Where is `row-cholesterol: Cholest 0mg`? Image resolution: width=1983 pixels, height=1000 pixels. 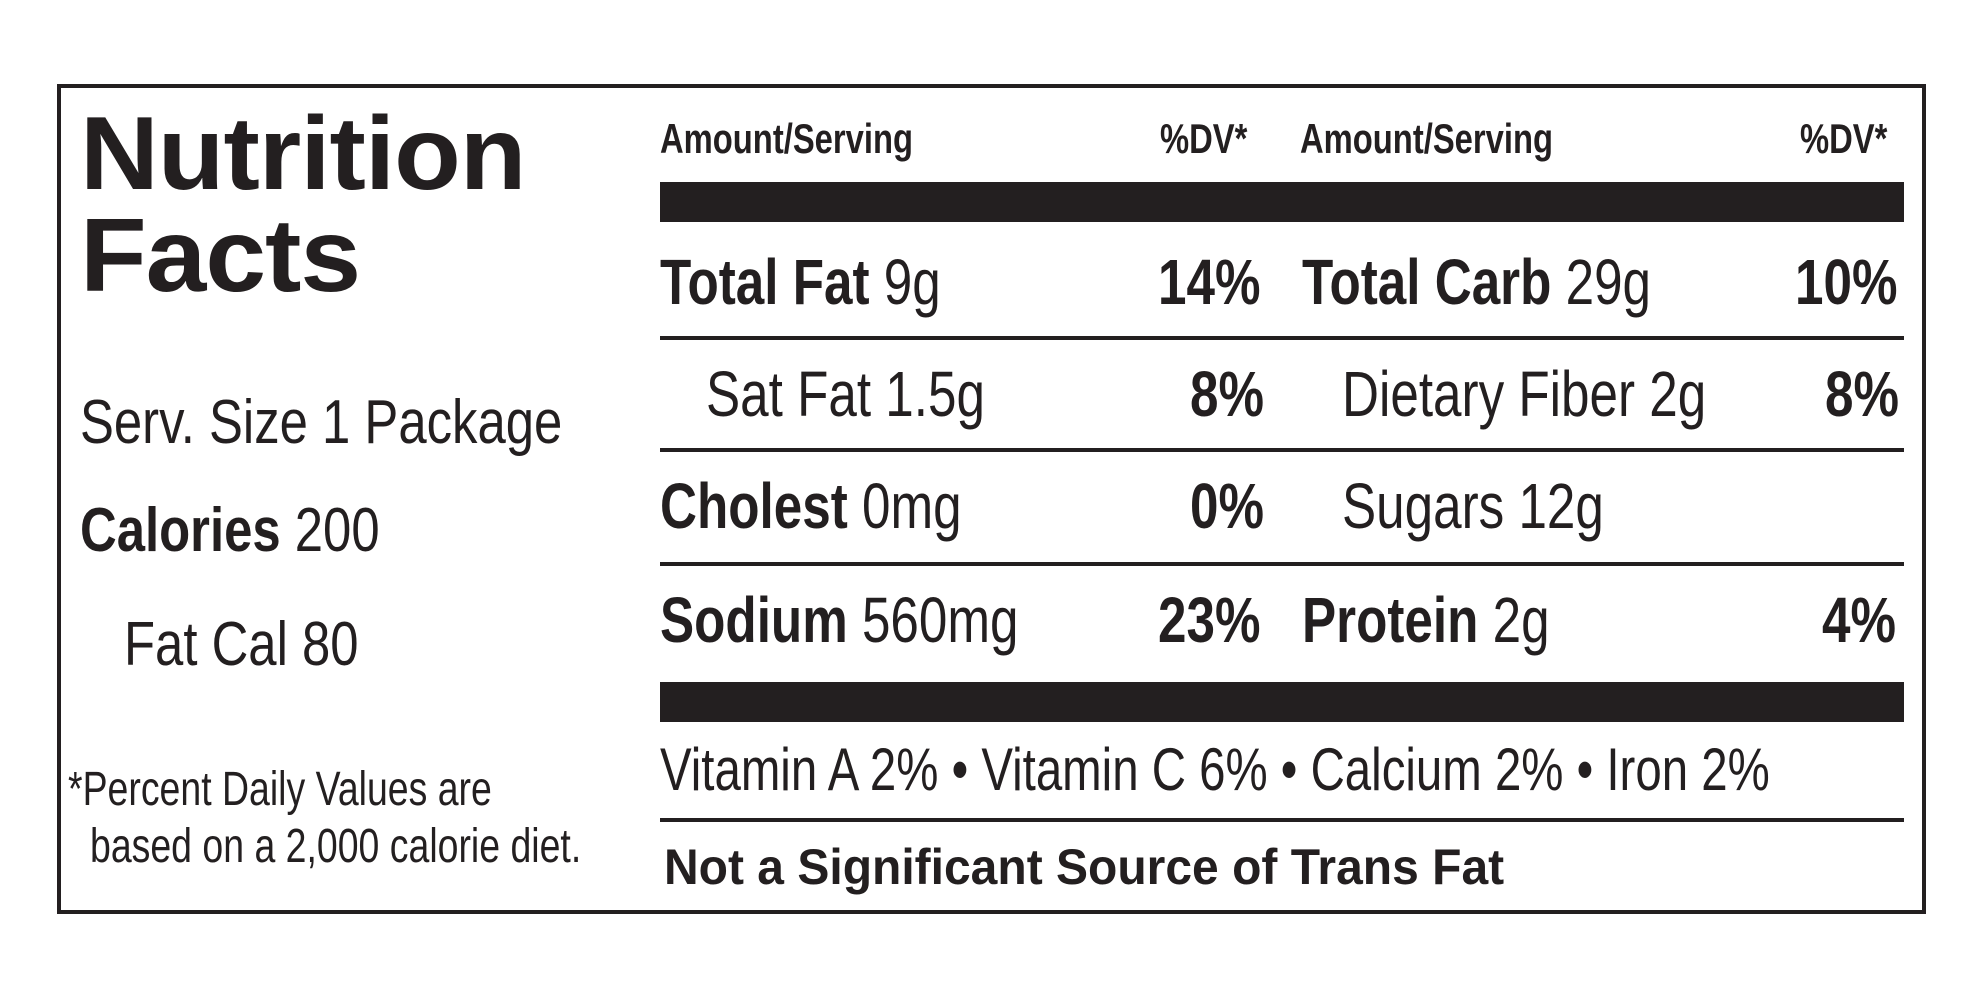 row-cholesterol: Cholest 0mg is located at coordinates (848, 506).